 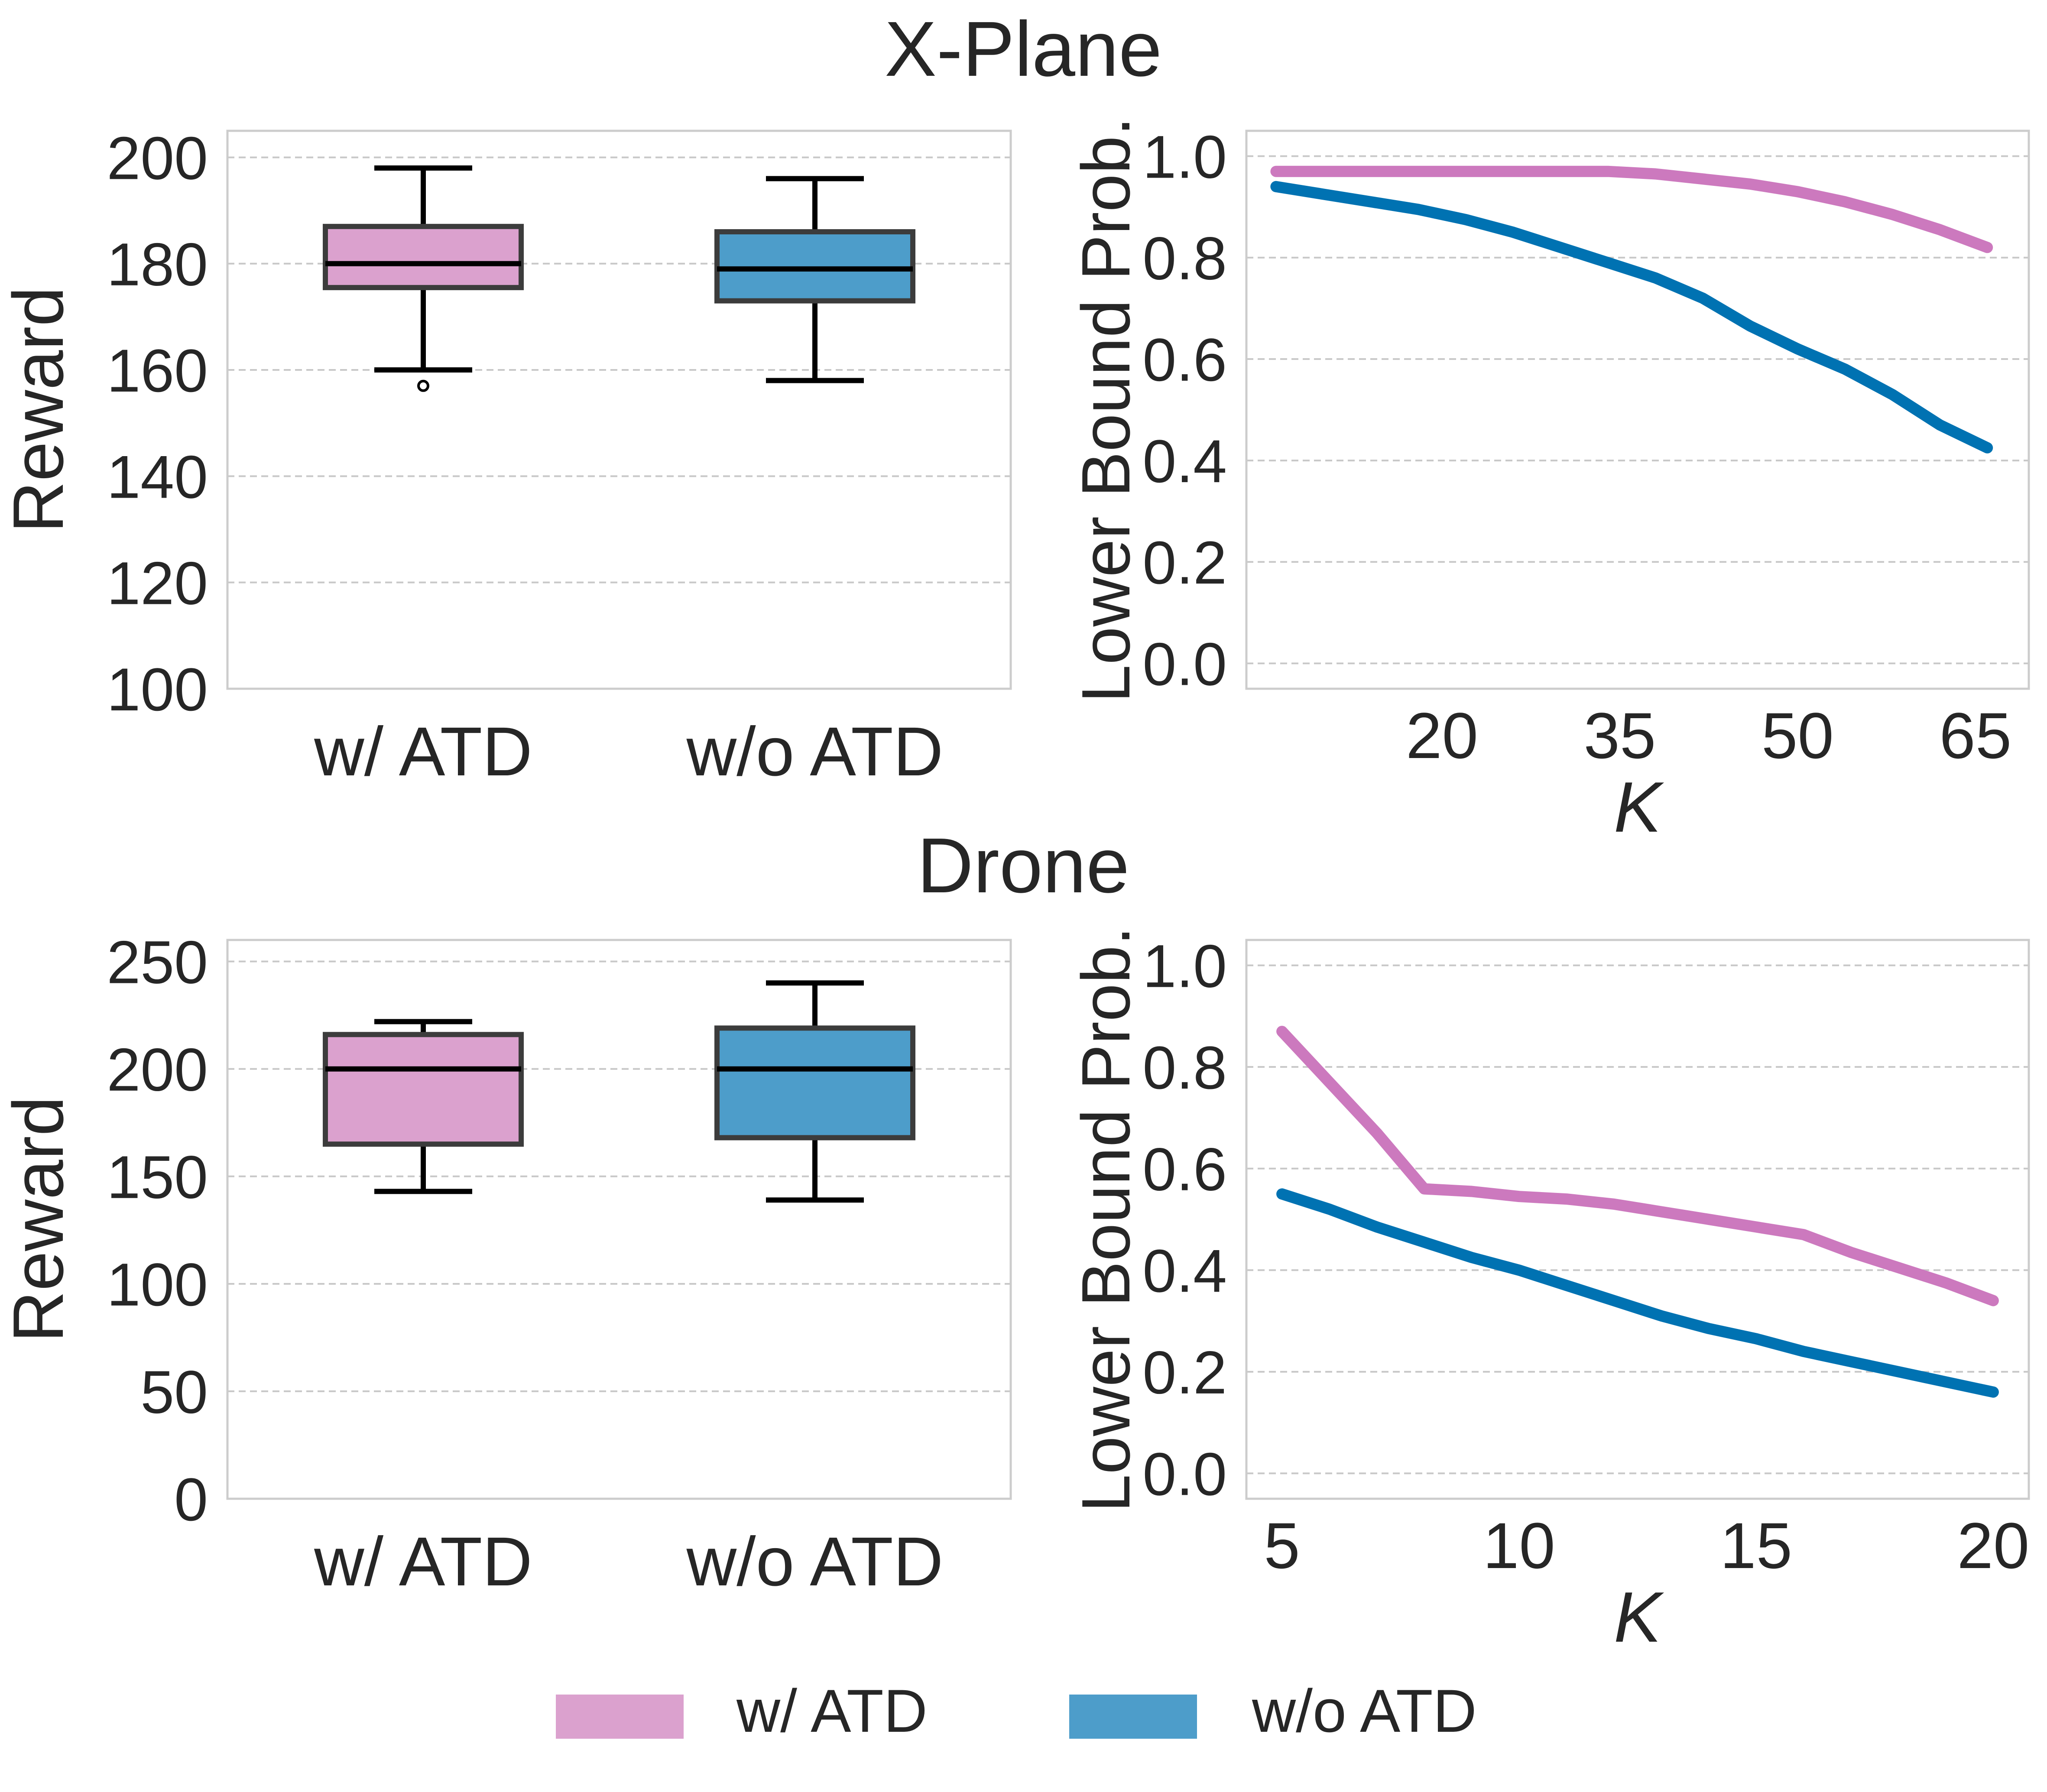 What do you see at coordinates (157, 371) in the screenshot?
I see `y-tick-label: 160` at bounding box center [157, 371].